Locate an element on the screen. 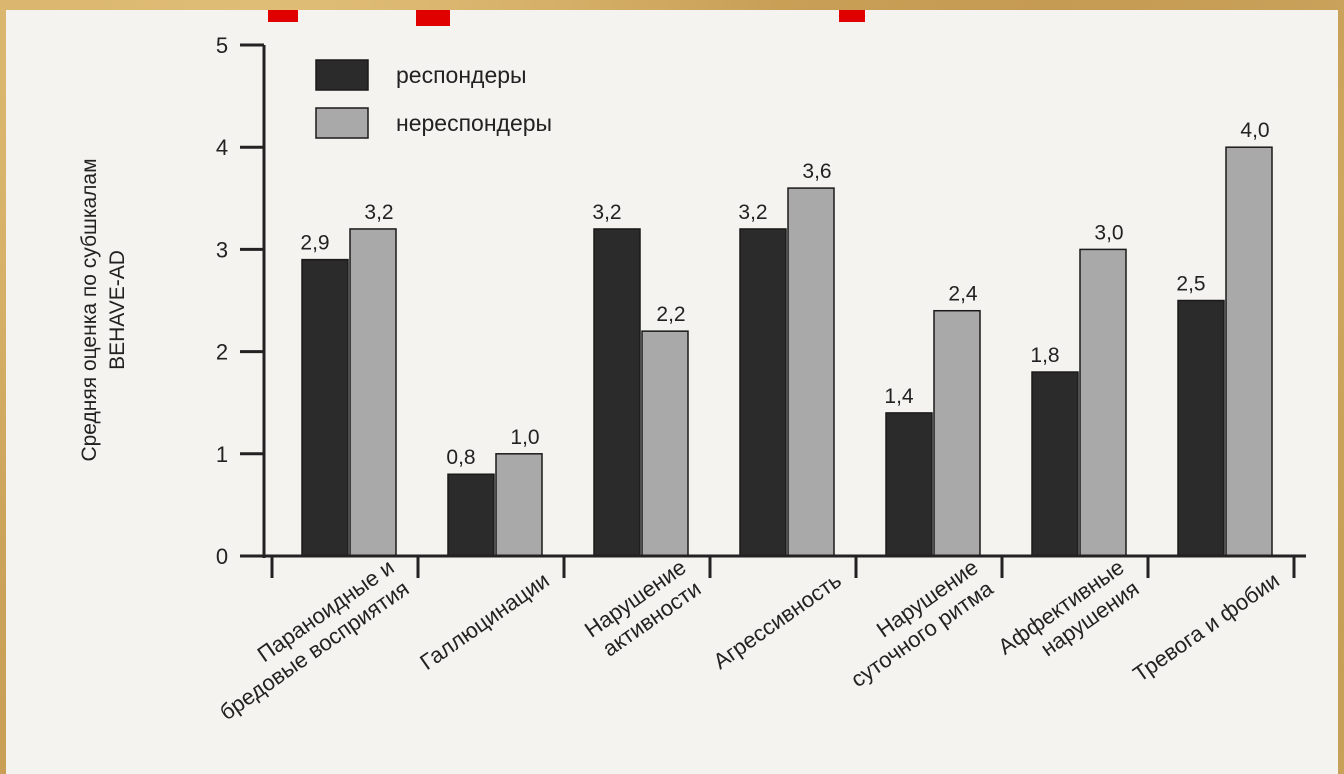  legend: респондеры нереспондеры is located at coordinates (433, 99).